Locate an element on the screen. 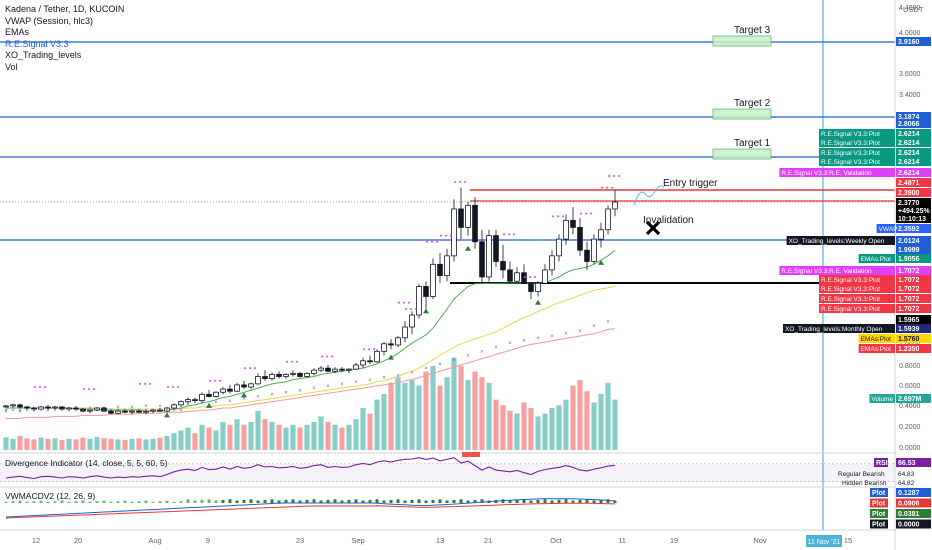 This screenshot has height=550, width=932. target-label: Target 3 is located at coordinates (752, 30).